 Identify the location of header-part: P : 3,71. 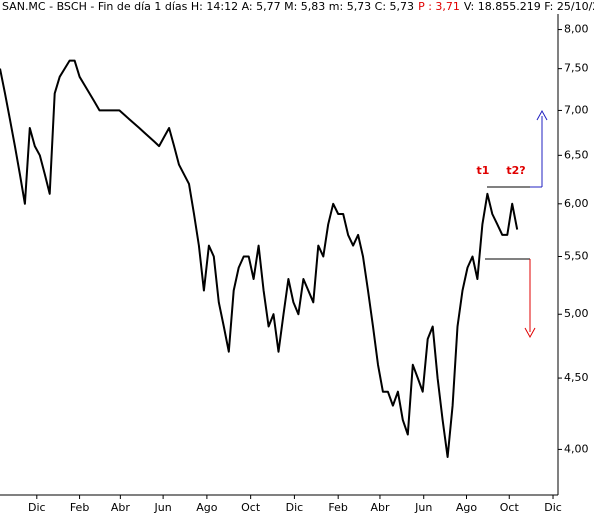
(439, 6).